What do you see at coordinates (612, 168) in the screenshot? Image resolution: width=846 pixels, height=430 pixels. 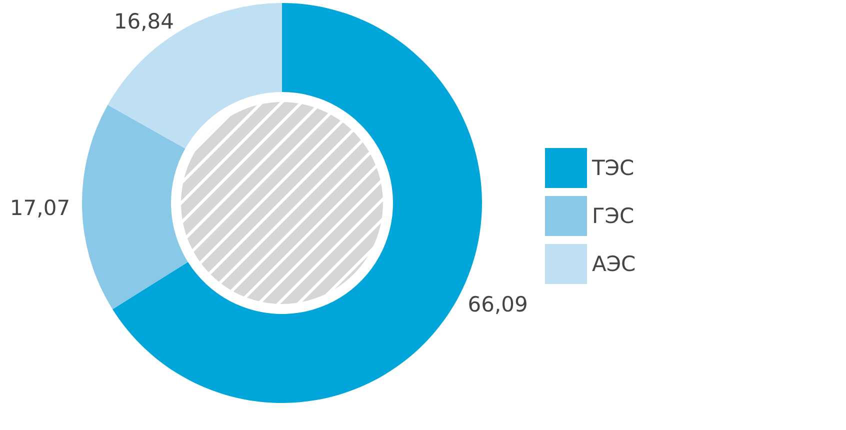 I see `legend-label: ТЭС` at bounding box center [612, 168].